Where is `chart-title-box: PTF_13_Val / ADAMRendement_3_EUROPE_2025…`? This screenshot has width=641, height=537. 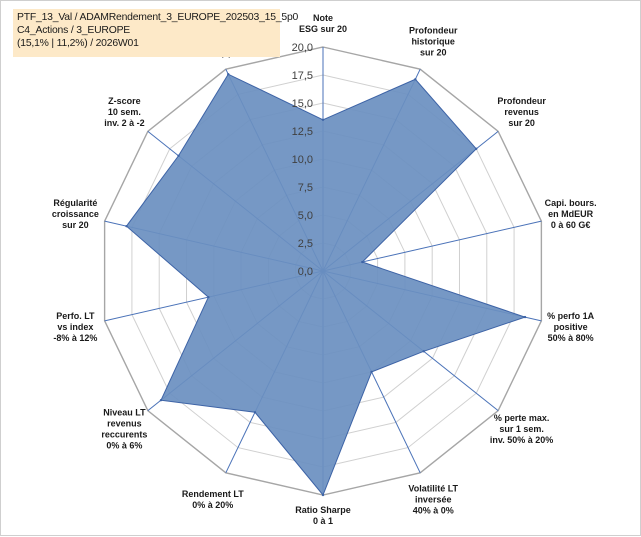 chart-title-box: PTF_13_Val / ADAMRendement_3_EUROPE_2025… is located at coordinates (156, 33).